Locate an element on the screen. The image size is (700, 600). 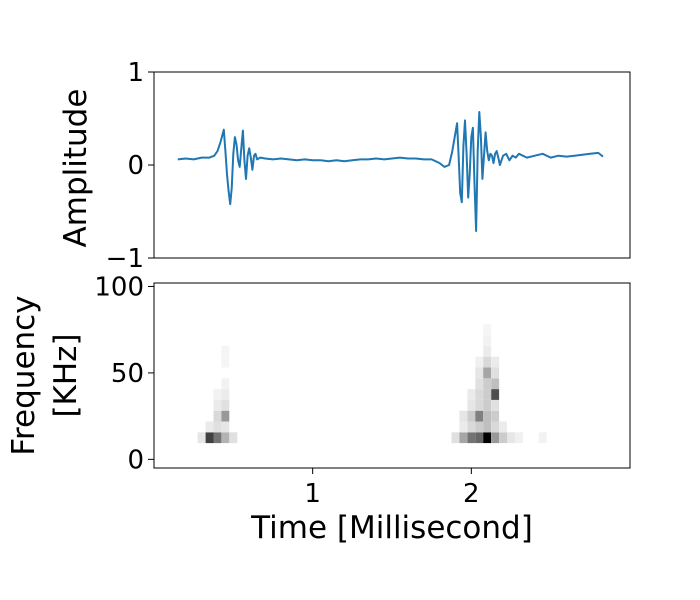
spectrogram-x-tick-label: 1 is located at coordinates (312, 494).